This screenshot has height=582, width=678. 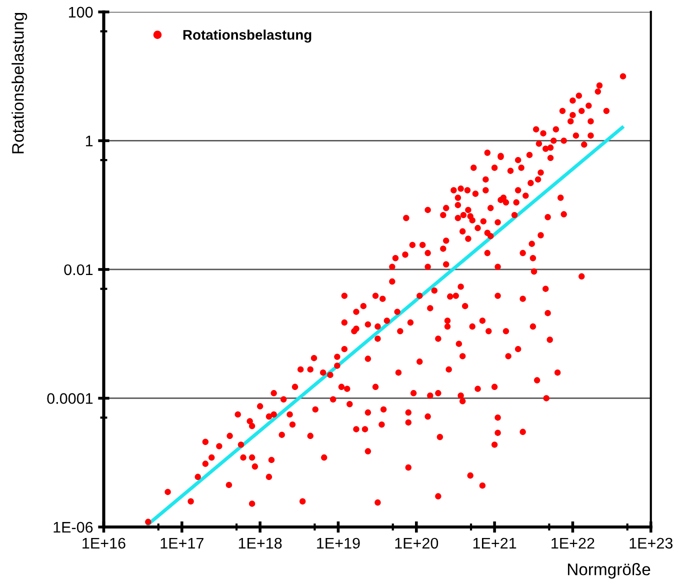 I want to click on x-tick-label: 1E+16, so click(x=104, y=543).